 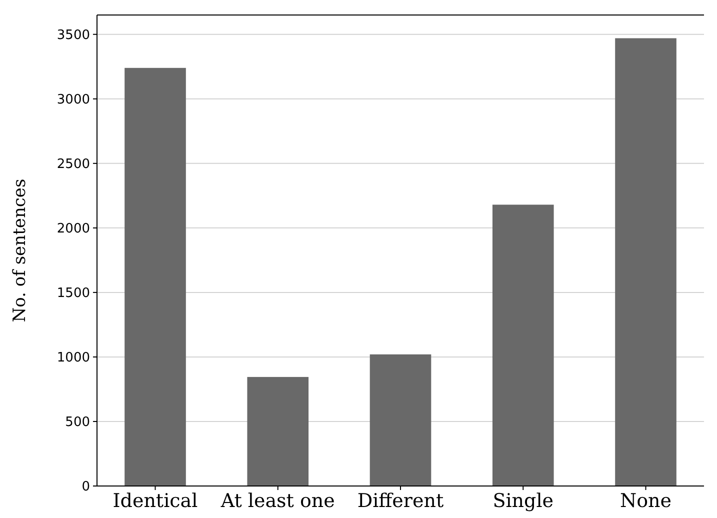 I want to click on y-tick-label: 1500, so click(x=73, y=293).